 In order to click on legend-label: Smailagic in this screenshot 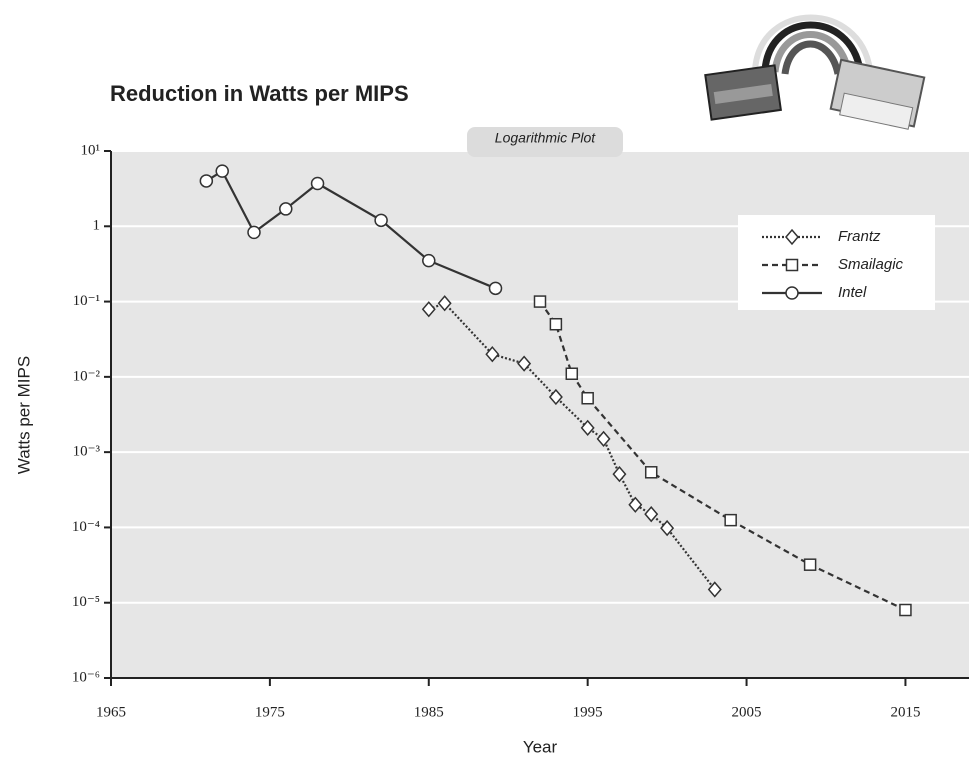, I will do `click(871, 264)`.